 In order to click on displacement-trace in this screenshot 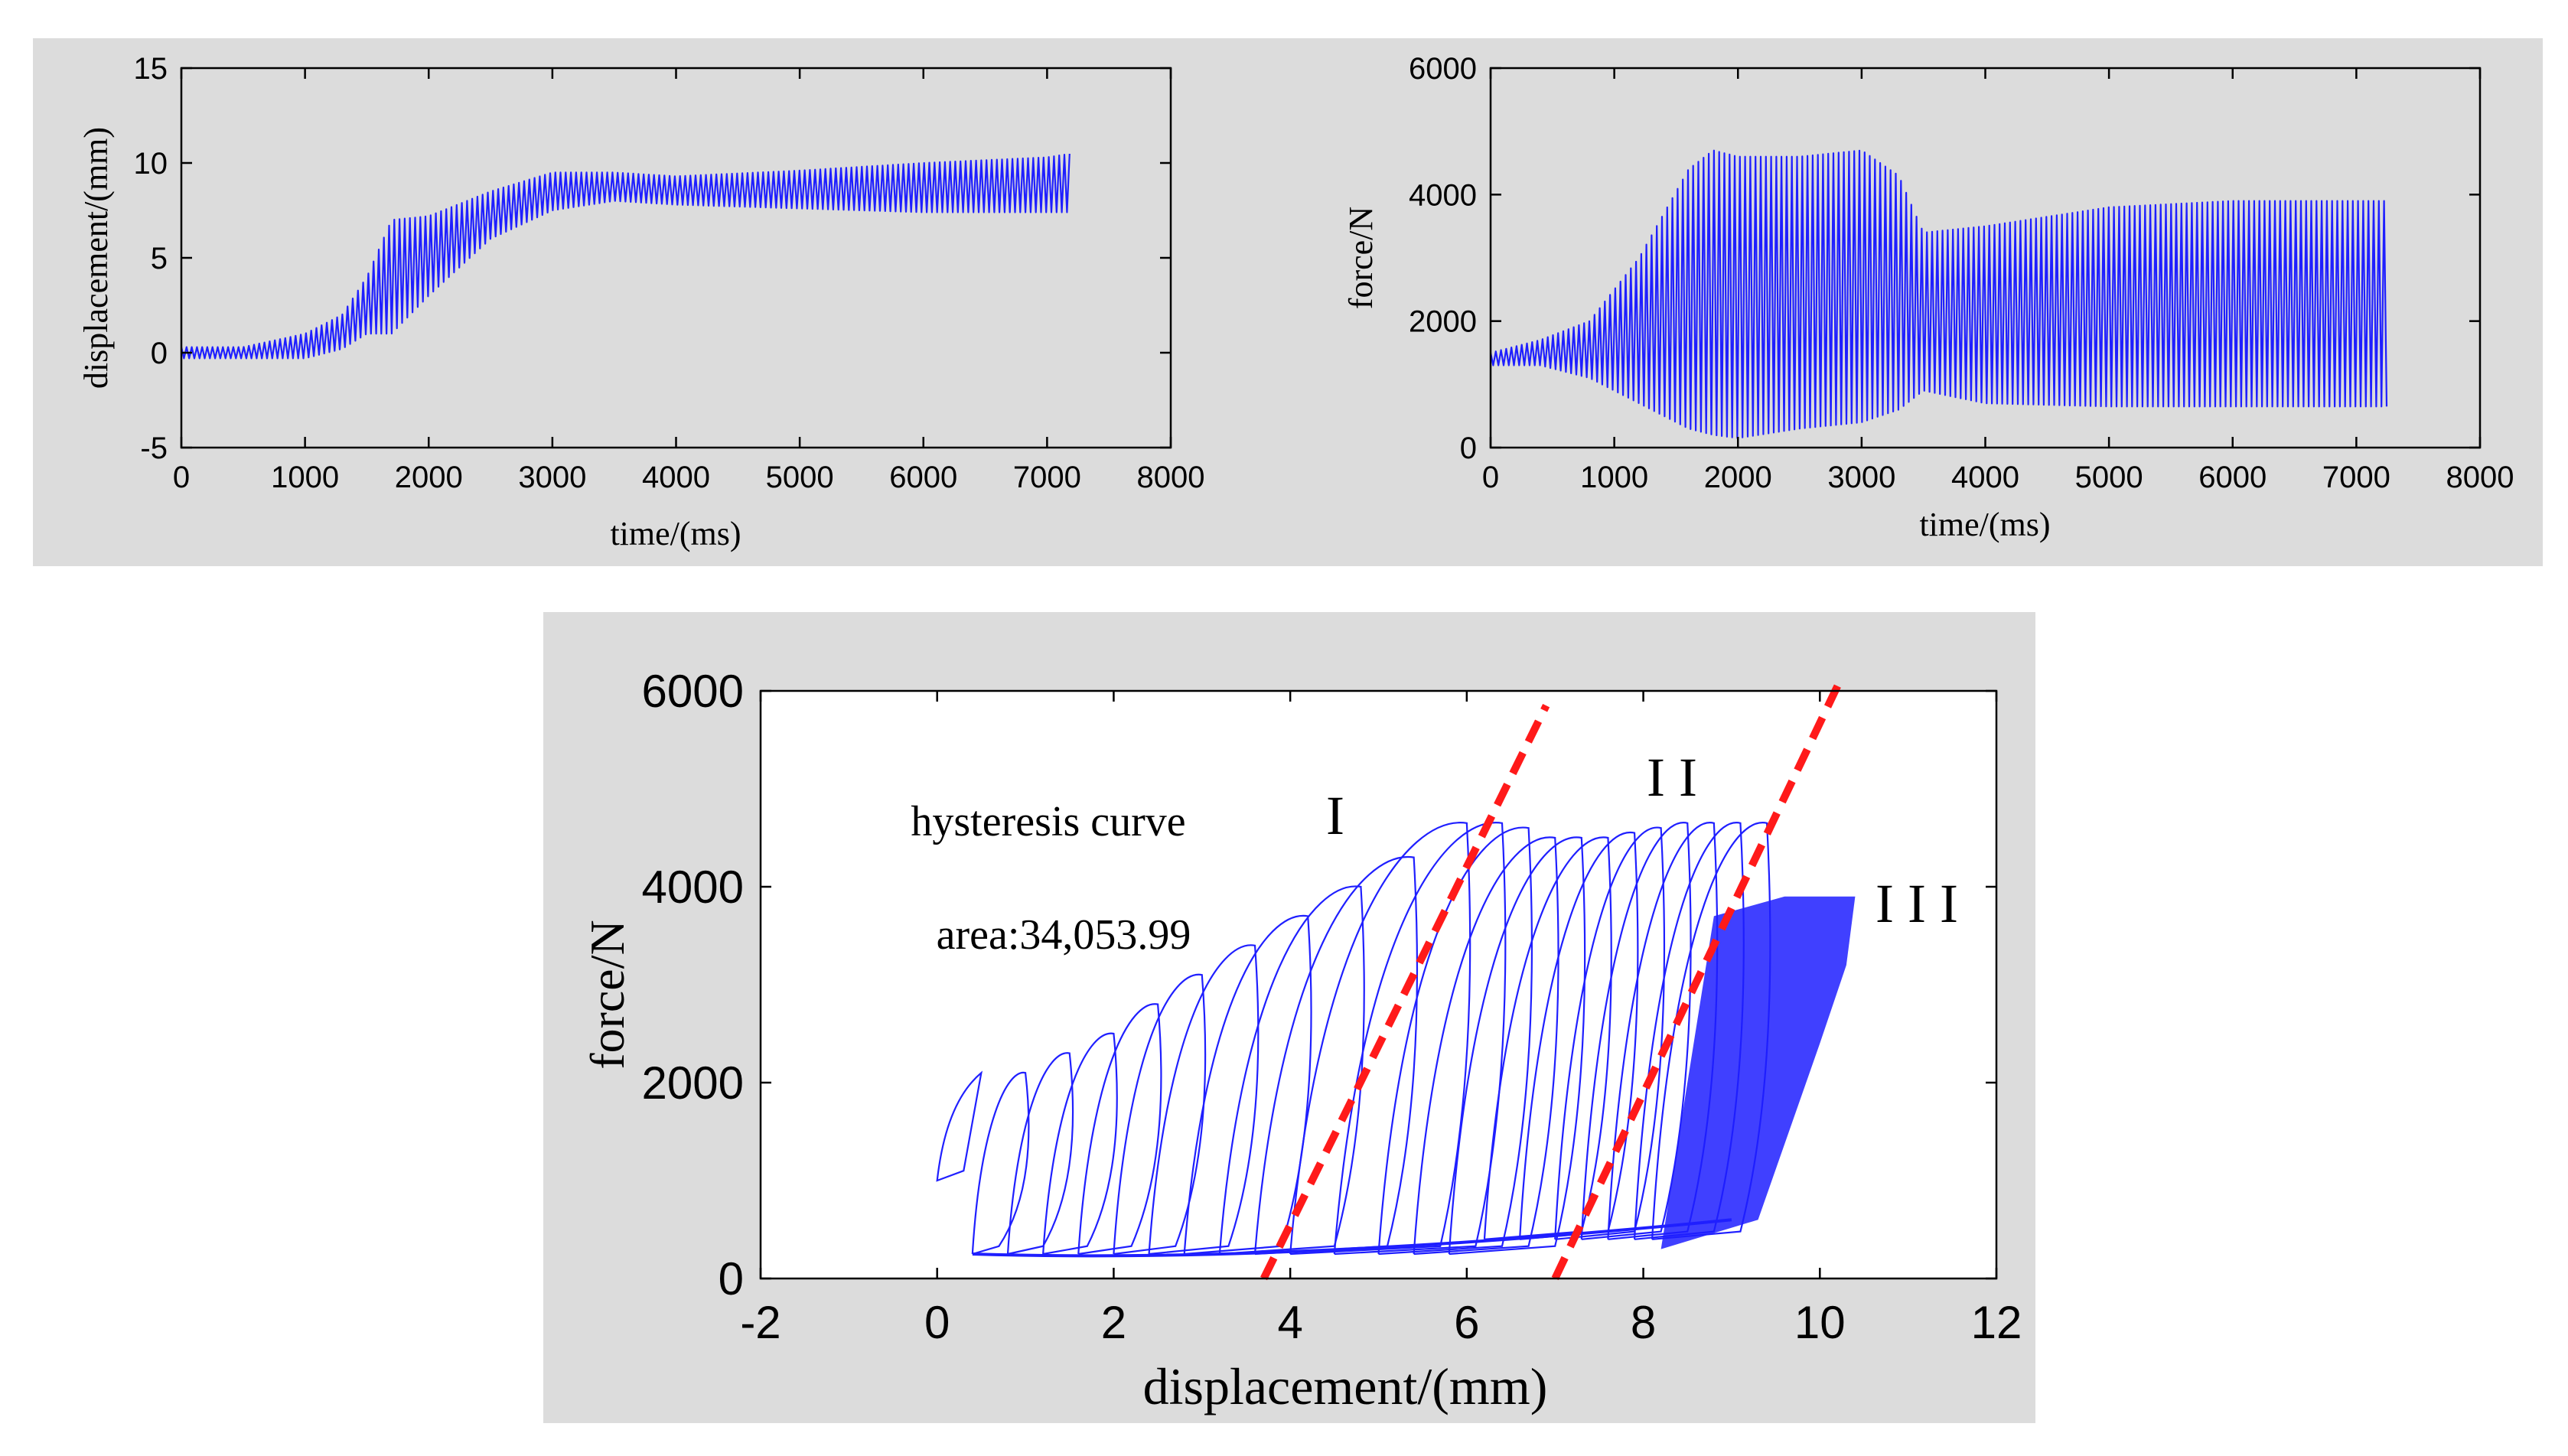, I will do `click(625, 256)`.